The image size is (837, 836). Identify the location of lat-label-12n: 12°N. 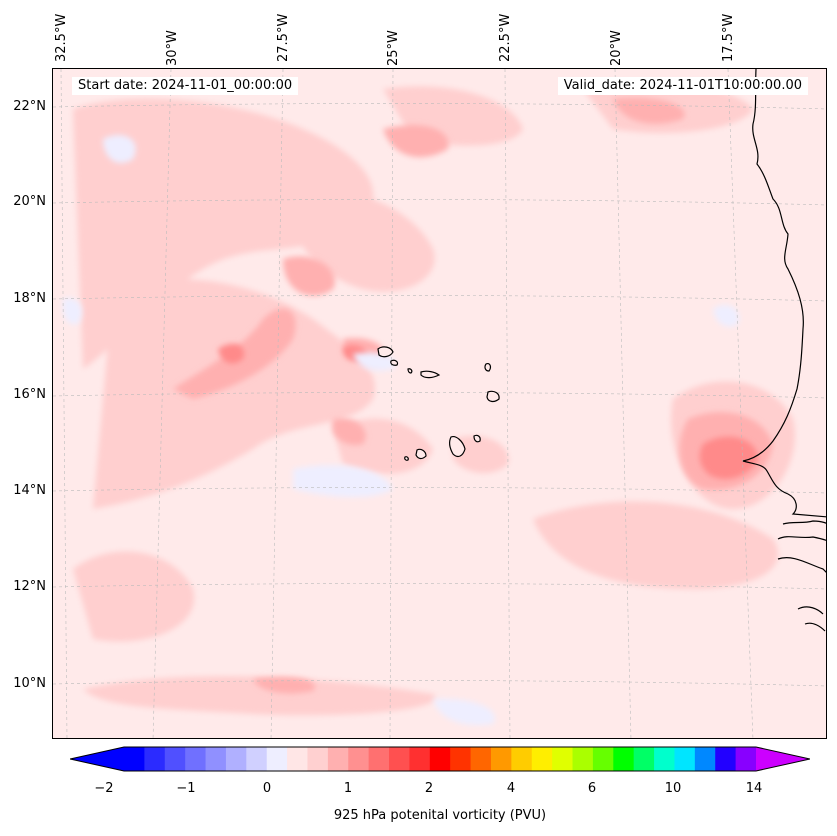
(29, 586).